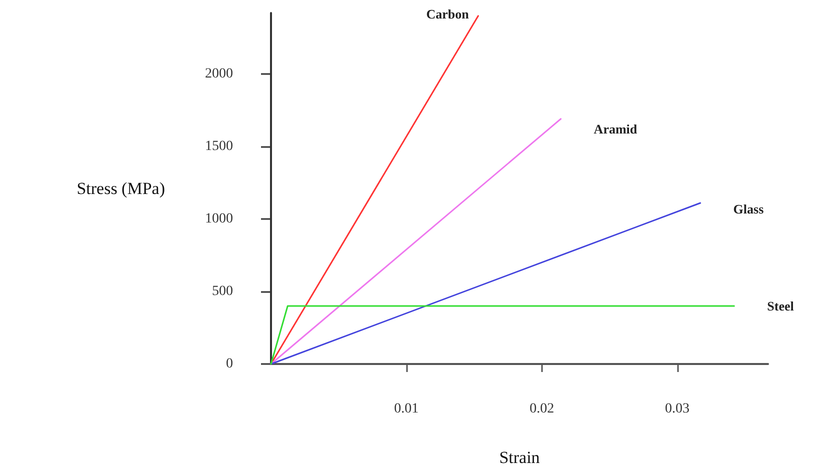  Describe the element at coordinates (229, 364) in the screenshot. I see `y-tick-label: 0` at that location.